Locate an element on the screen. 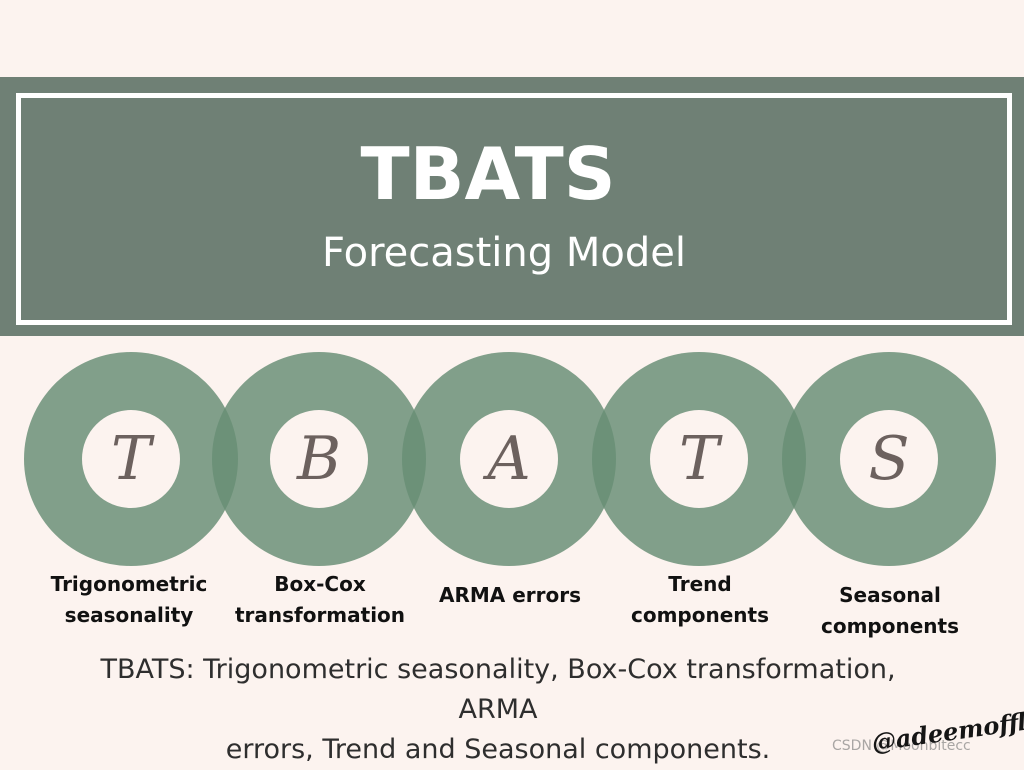  letter-b: B is located at coordinates (319, 459).